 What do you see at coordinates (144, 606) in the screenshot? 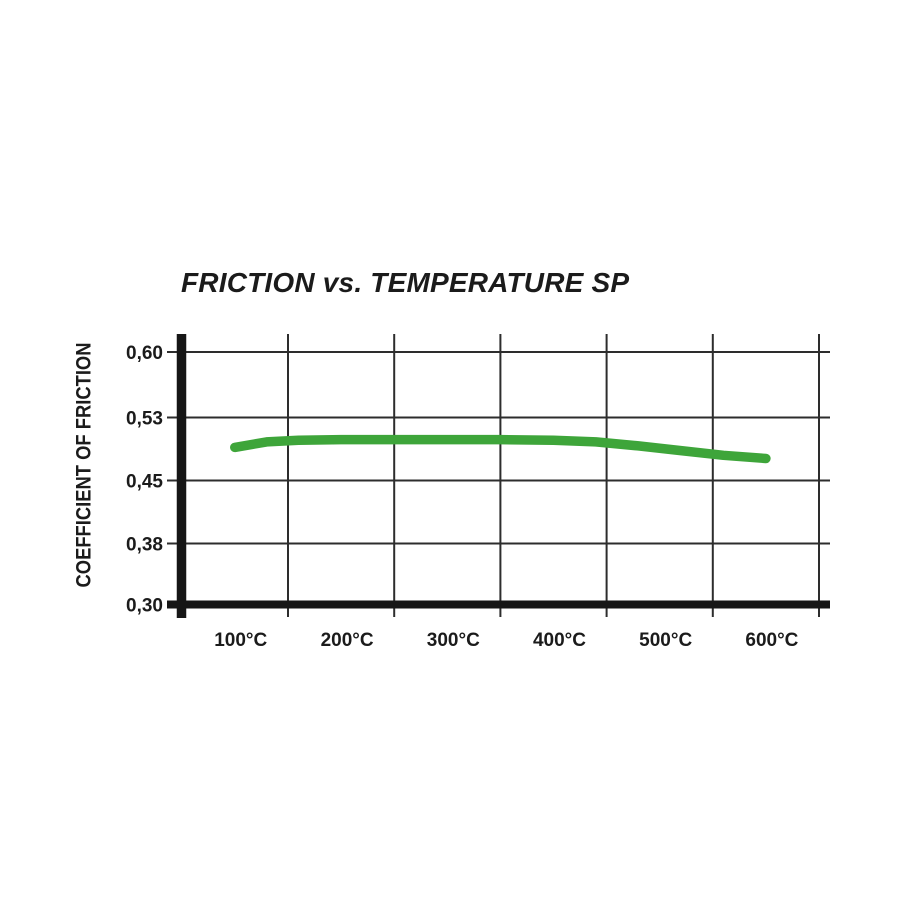
I see `y-tick-label: 0,30` at bounding box center [144, 606].